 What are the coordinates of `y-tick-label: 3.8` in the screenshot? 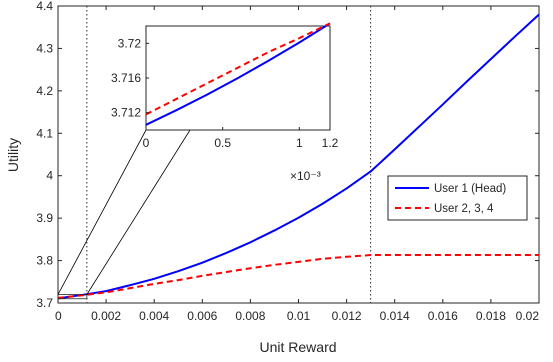 It's located at (44, 261).